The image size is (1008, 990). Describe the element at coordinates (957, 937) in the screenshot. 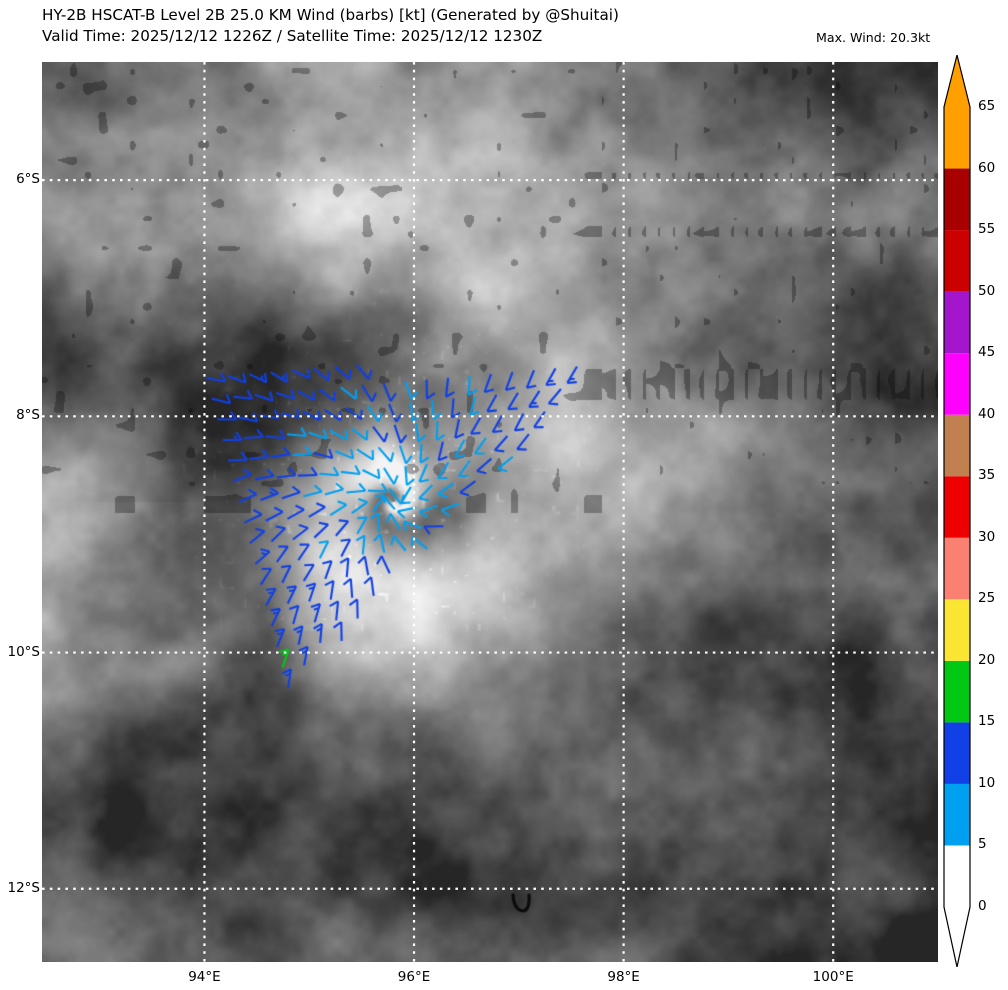

I see `colorbar-under-arrow` at that location.